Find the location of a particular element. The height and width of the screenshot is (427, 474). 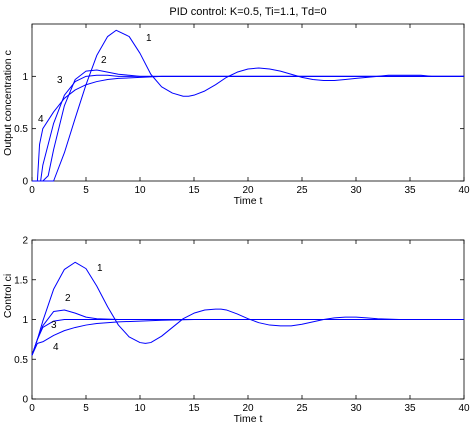

y-tick-label: 1.5 is located at coordinates (21, 280).